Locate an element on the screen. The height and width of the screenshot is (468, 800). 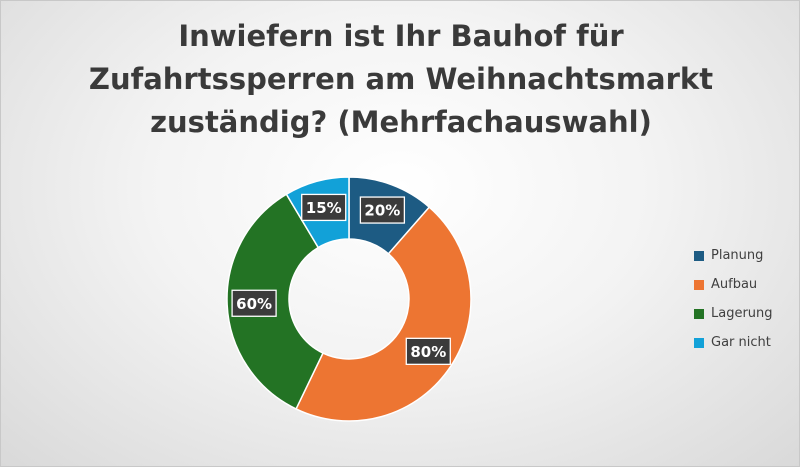
legend-label-lagerung: Lagerung is located at coordinates (742, 313).